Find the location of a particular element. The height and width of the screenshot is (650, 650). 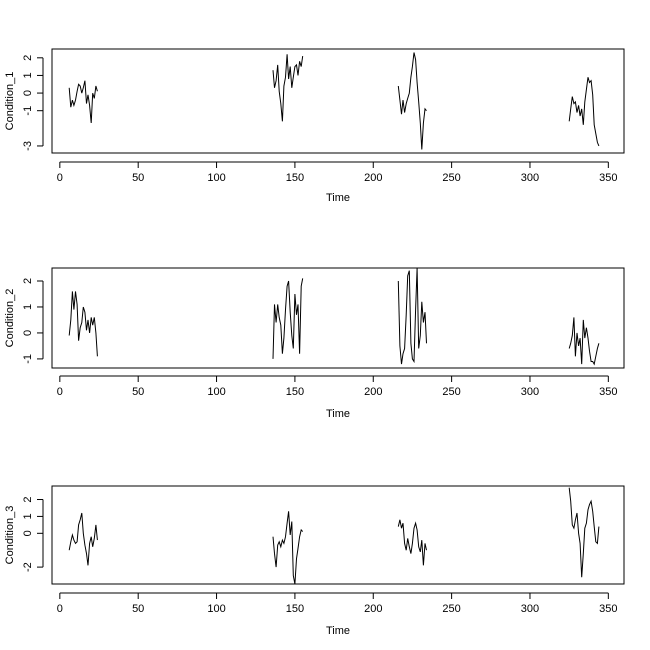

y-tick-label: -2 is located at coordinates (28, 567).